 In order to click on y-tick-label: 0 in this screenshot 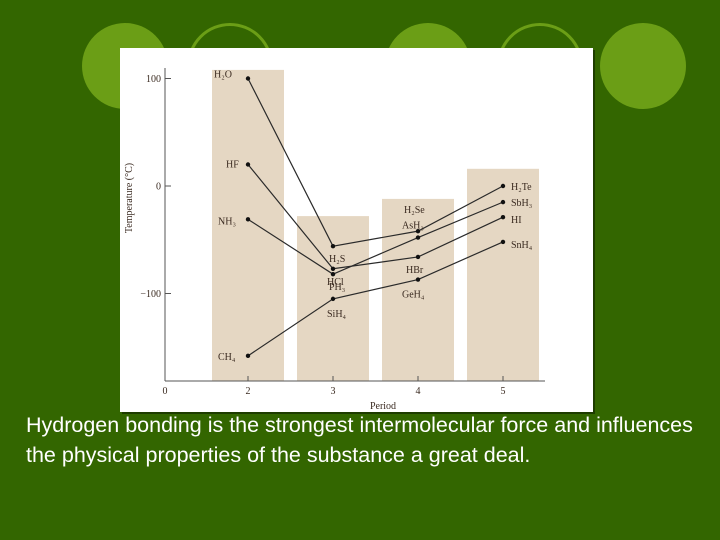, I will do `click(158, 187)`.